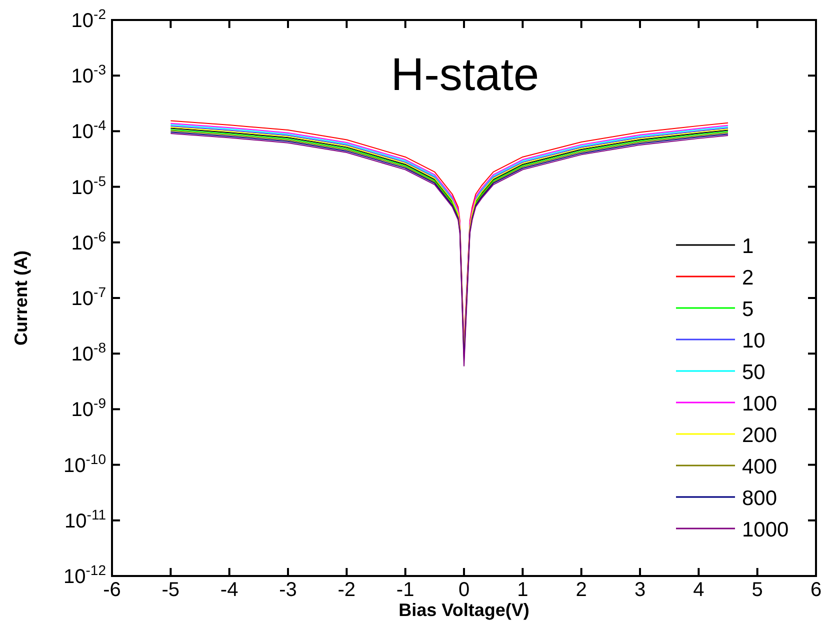 This screenshot has height=623, width=833. Describe the element at coordinates (347, 590) in the screenshot. I see `x-tick-label: -2` at that location.